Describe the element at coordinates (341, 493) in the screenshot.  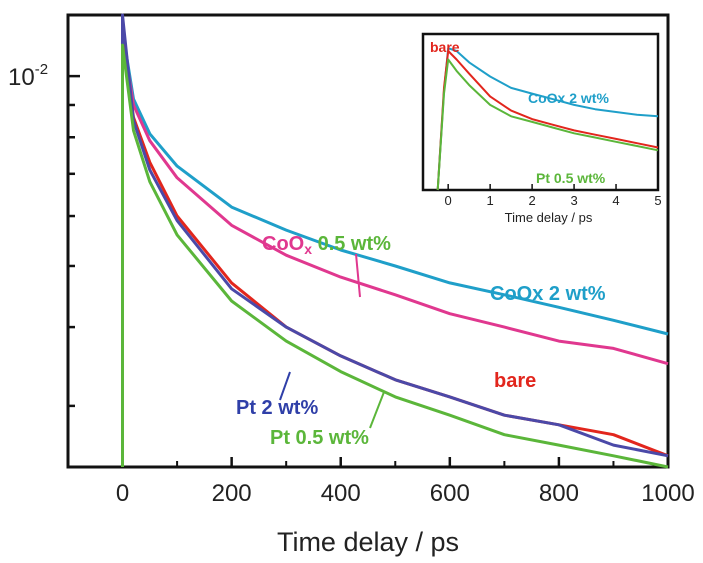
I see `x-tick-label: 400` at that location.